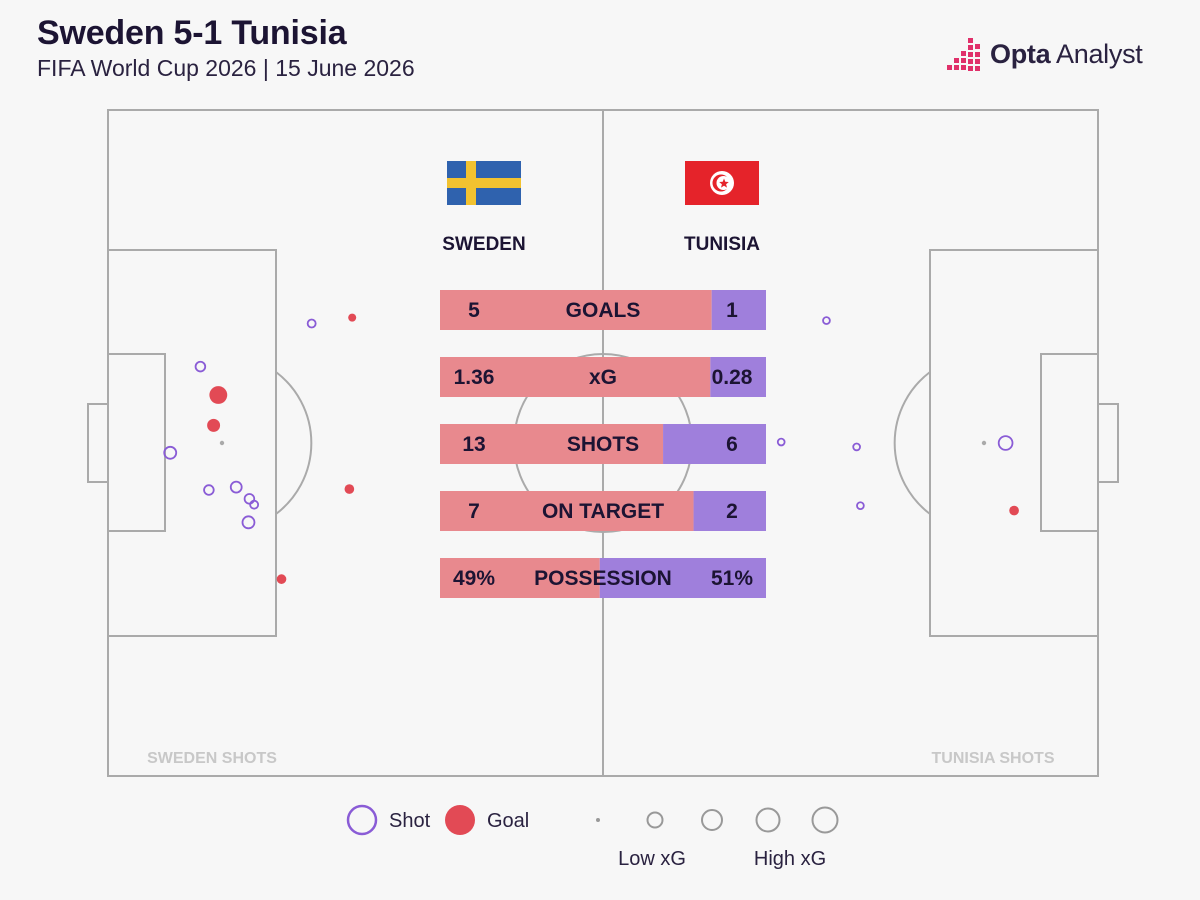 This screenshot has width=1200, height=900. I want to click on stat-value-home: 1.36, so click(474, 377).